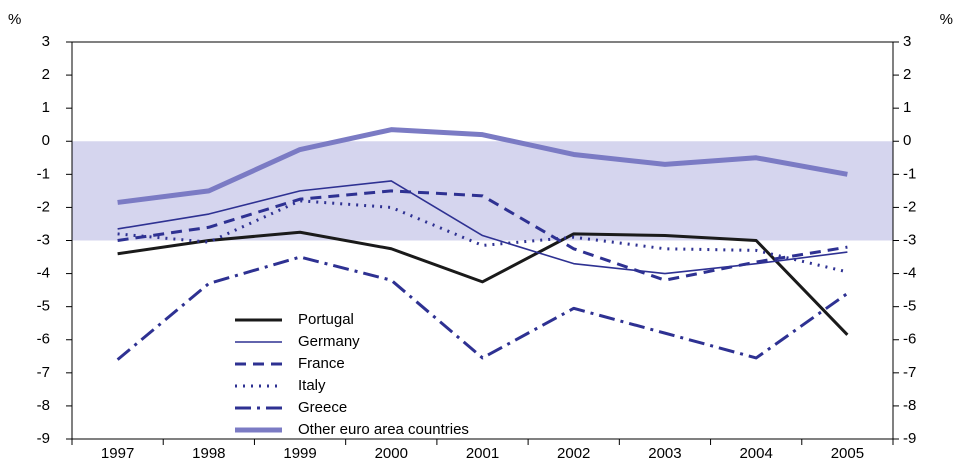 This screenshot has width=961, height=463. I want to click on y2-tick-label: 1, so click(907, 107).